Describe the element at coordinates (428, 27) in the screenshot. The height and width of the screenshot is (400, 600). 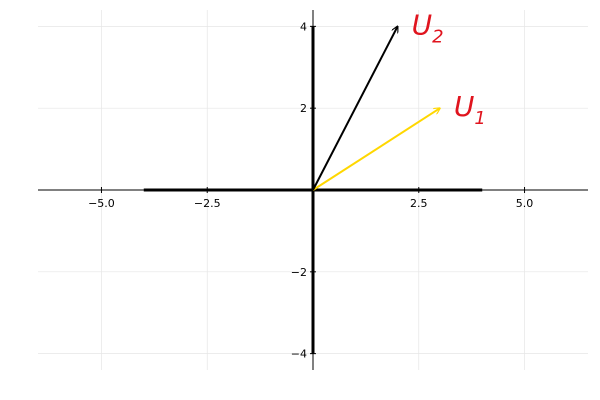
I see `vector-label-u2: U2` at that location.